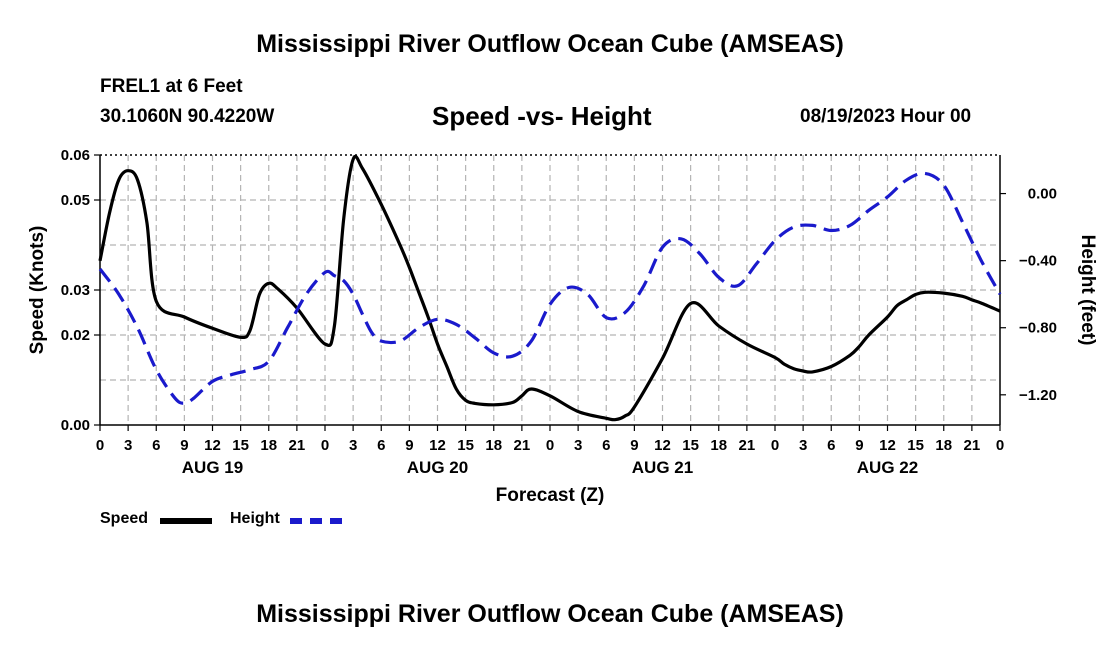  What do you see at coordinates (1042, 194) in the screenshot?
I see `y2-tick-label: 0.00` at bounding box center [1042, 194].